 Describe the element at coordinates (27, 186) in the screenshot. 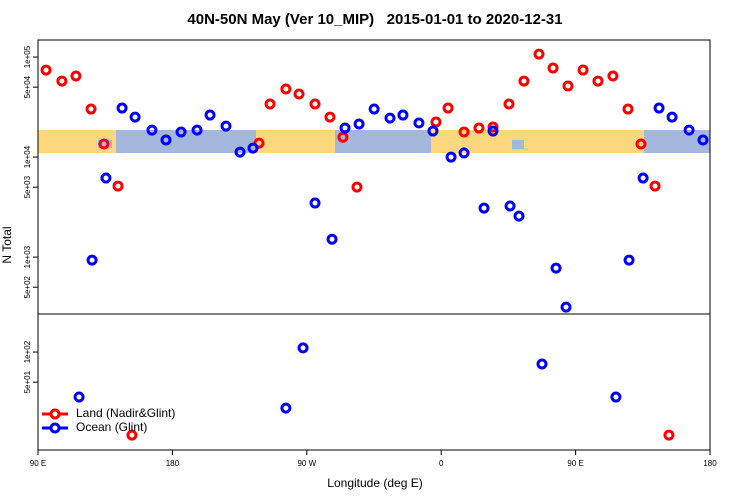

I see `y-tick-label: 5e+03` at that location.